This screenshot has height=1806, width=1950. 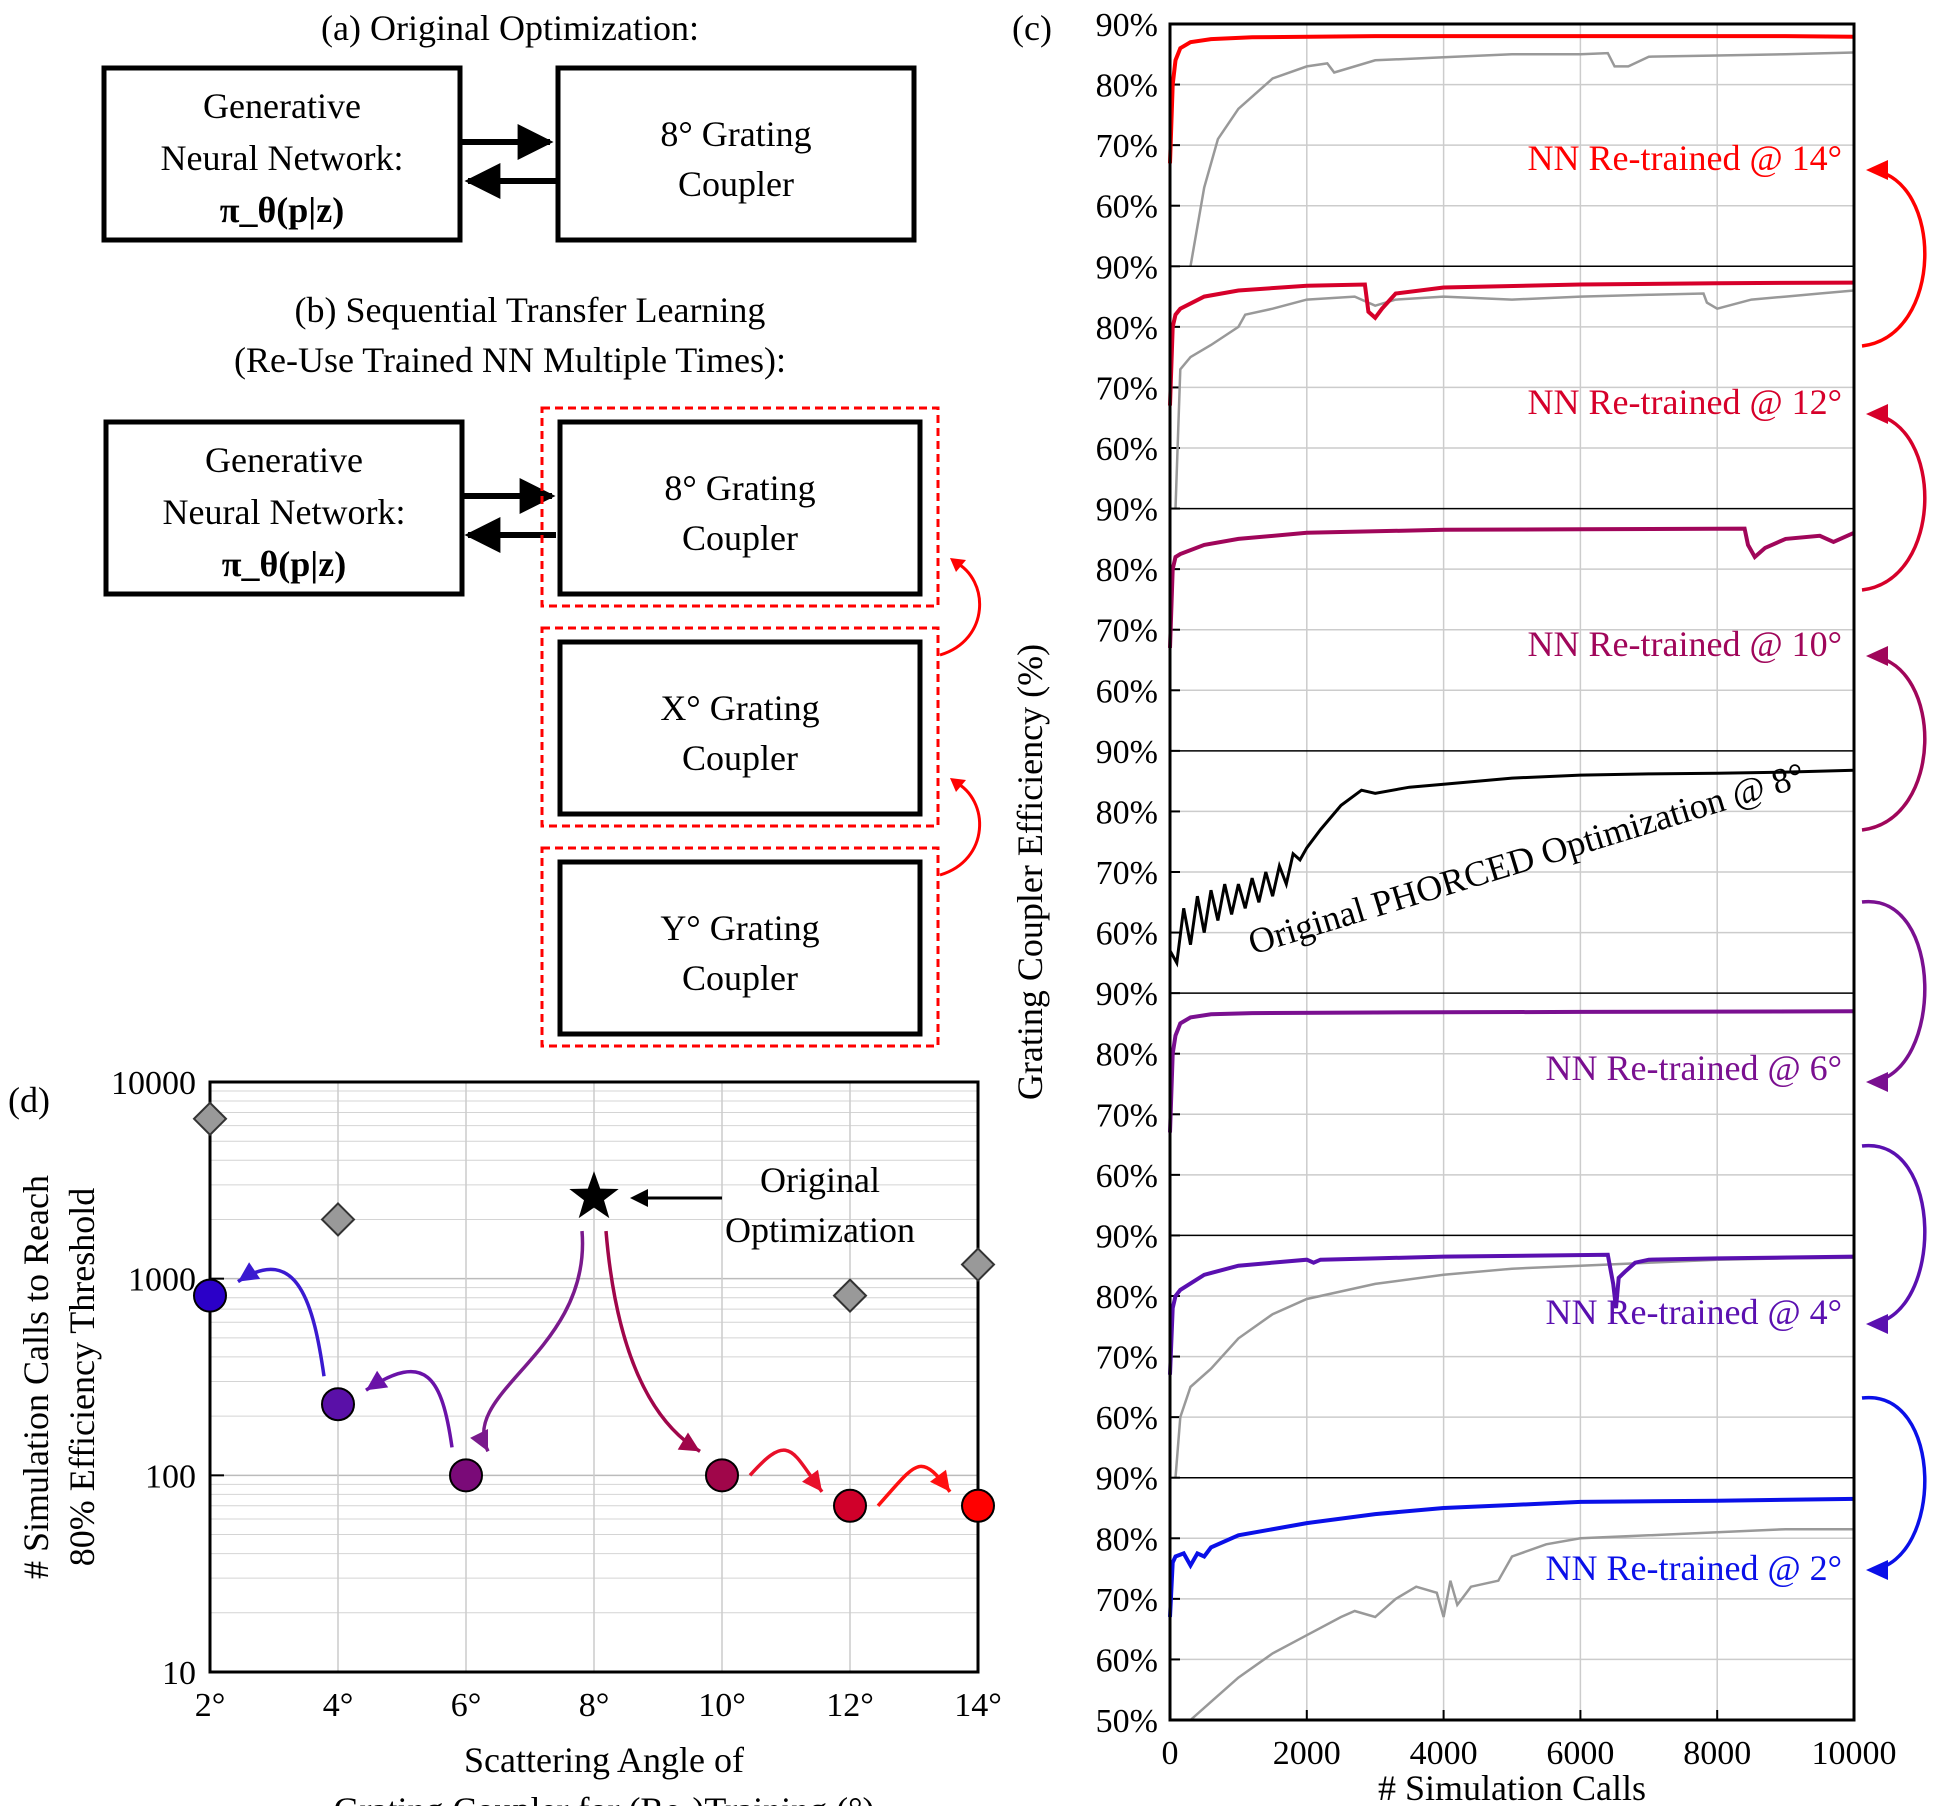 I want to click on panel-a-nn-line2: Neural Network:, so click(x=282, y=158).